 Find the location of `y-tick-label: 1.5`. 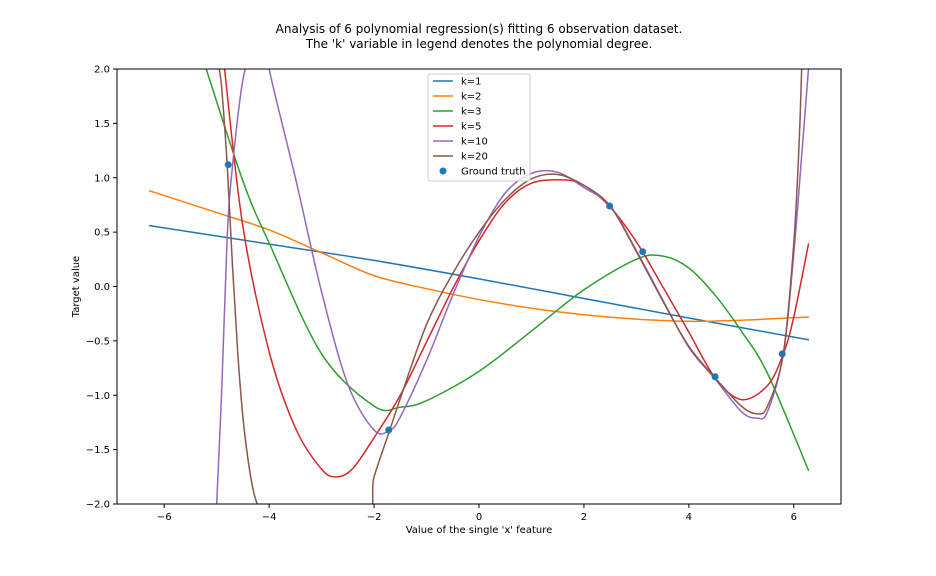

y-tick-label: 1.5 is located at coordinates (102, 124).